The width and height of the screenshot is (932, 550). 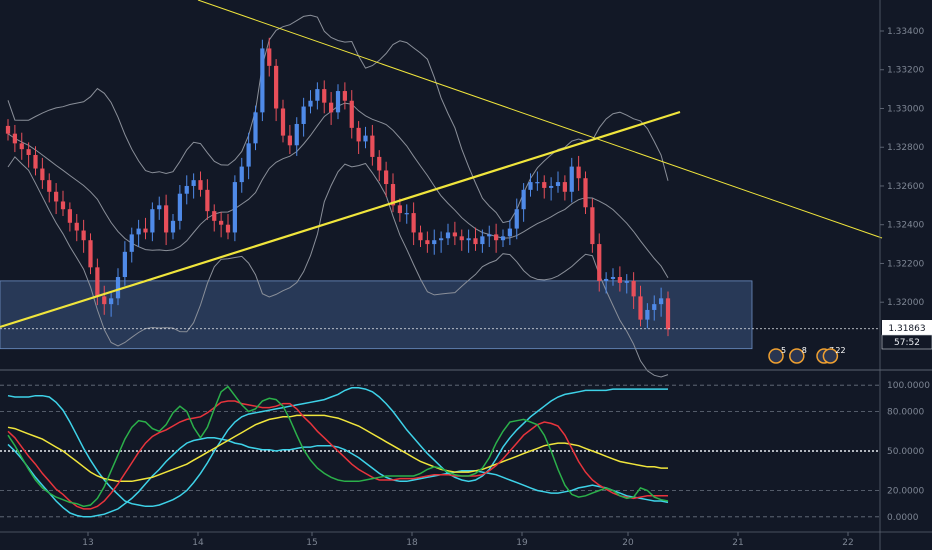 I want to click on y-tick-label: 1.32200, so click(x=905, y=264).